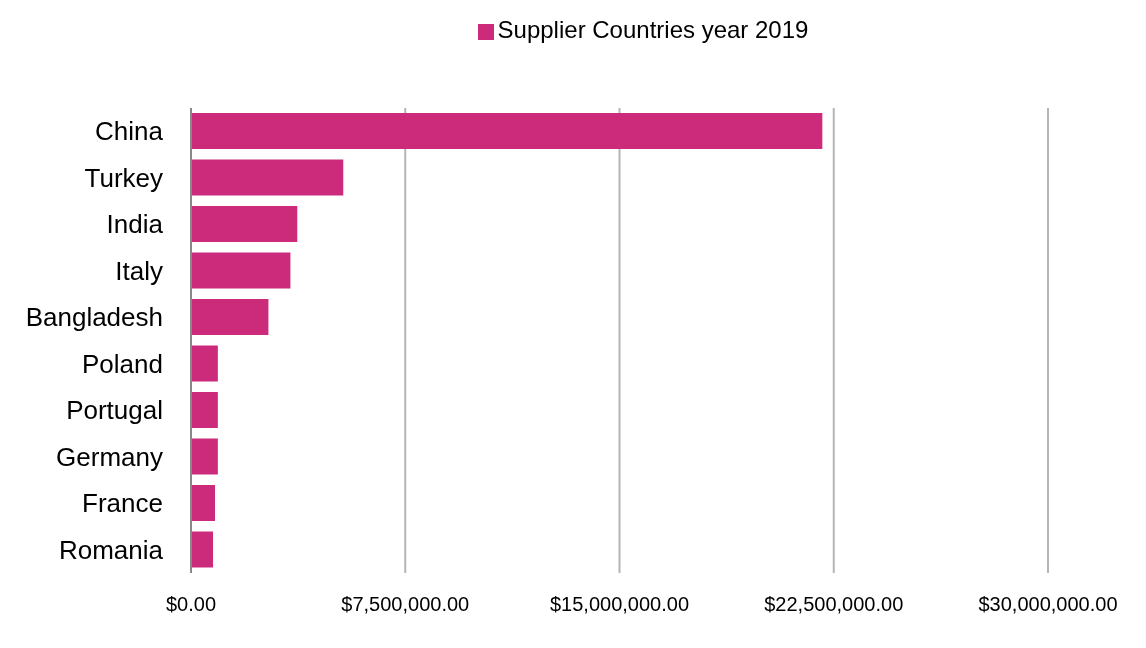 Image resolution: width=1146 pixels, height=648 pixels. I want to click on y-tick-label: Poland, so click(122, 363).